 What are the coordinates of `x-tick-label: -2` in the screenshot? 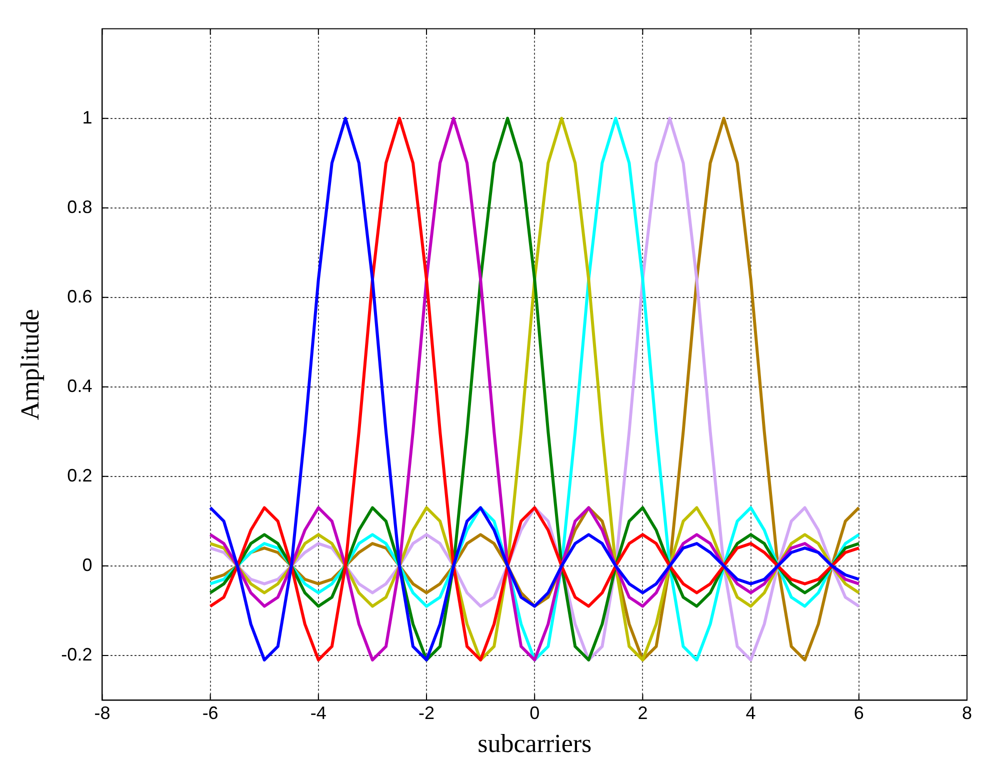 It's located at (426, 712).